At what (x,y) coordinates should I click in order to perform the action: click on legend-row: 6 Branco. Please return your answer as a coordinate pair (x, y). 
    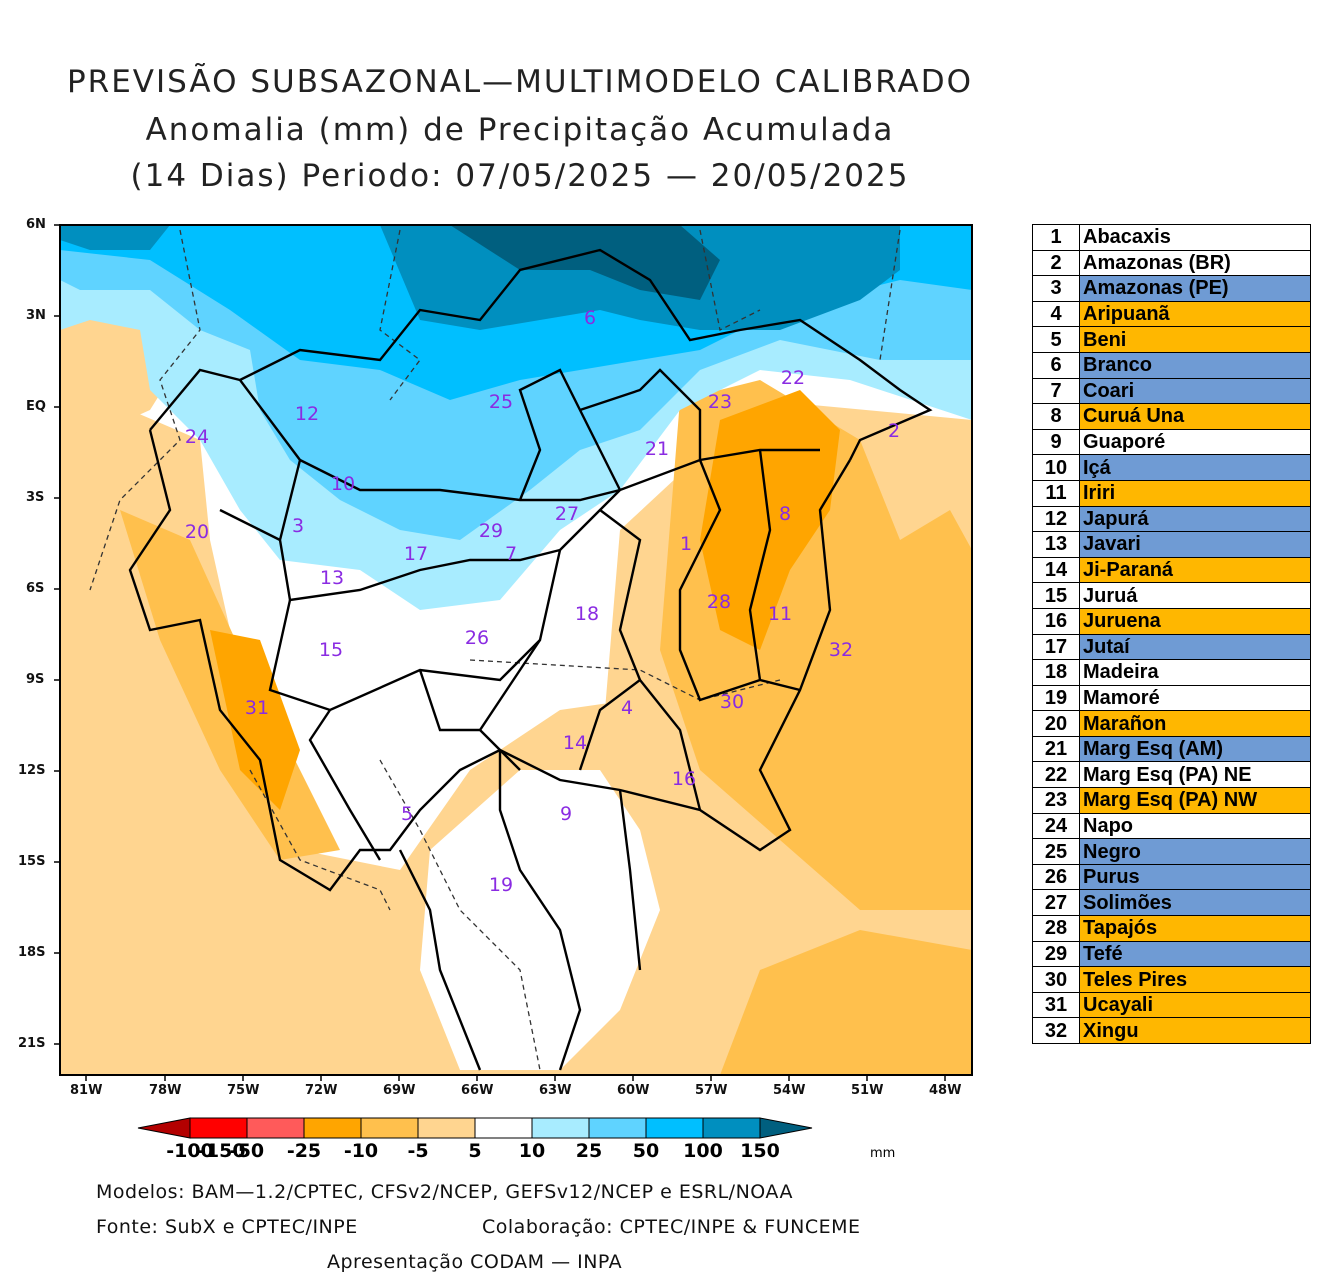
    Looking at the image, I should click on (1171, 365).